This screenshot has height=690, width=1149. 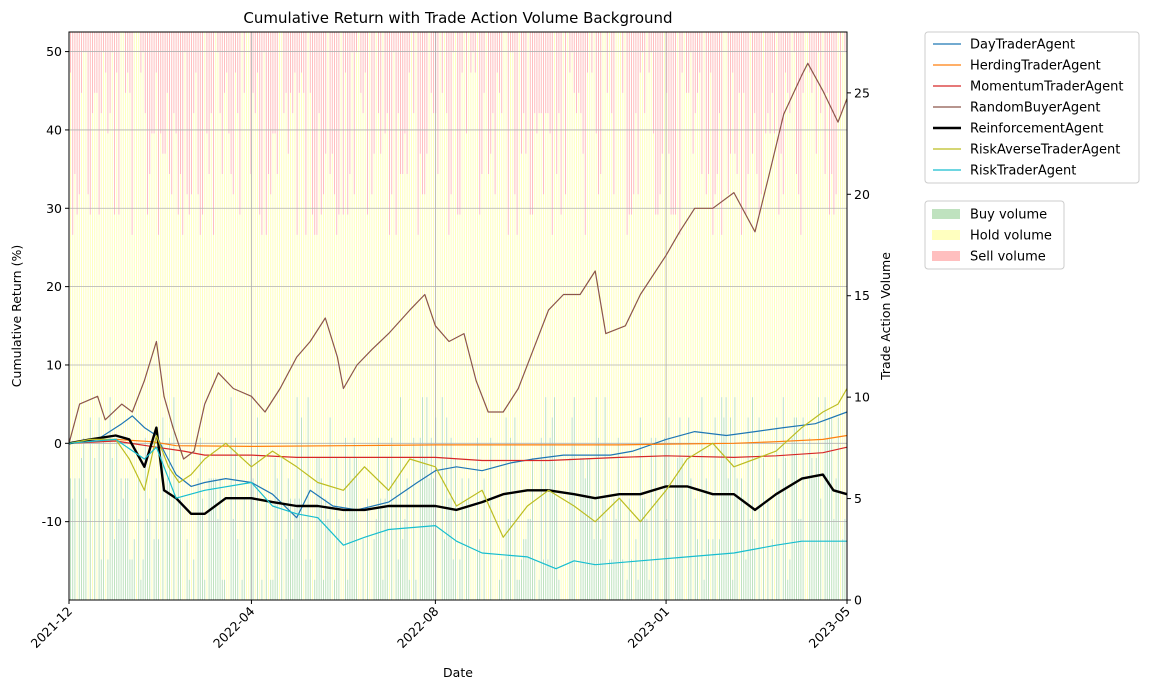 I want to click on x-tick-label: 2022-04, so click(x=234, y=627).